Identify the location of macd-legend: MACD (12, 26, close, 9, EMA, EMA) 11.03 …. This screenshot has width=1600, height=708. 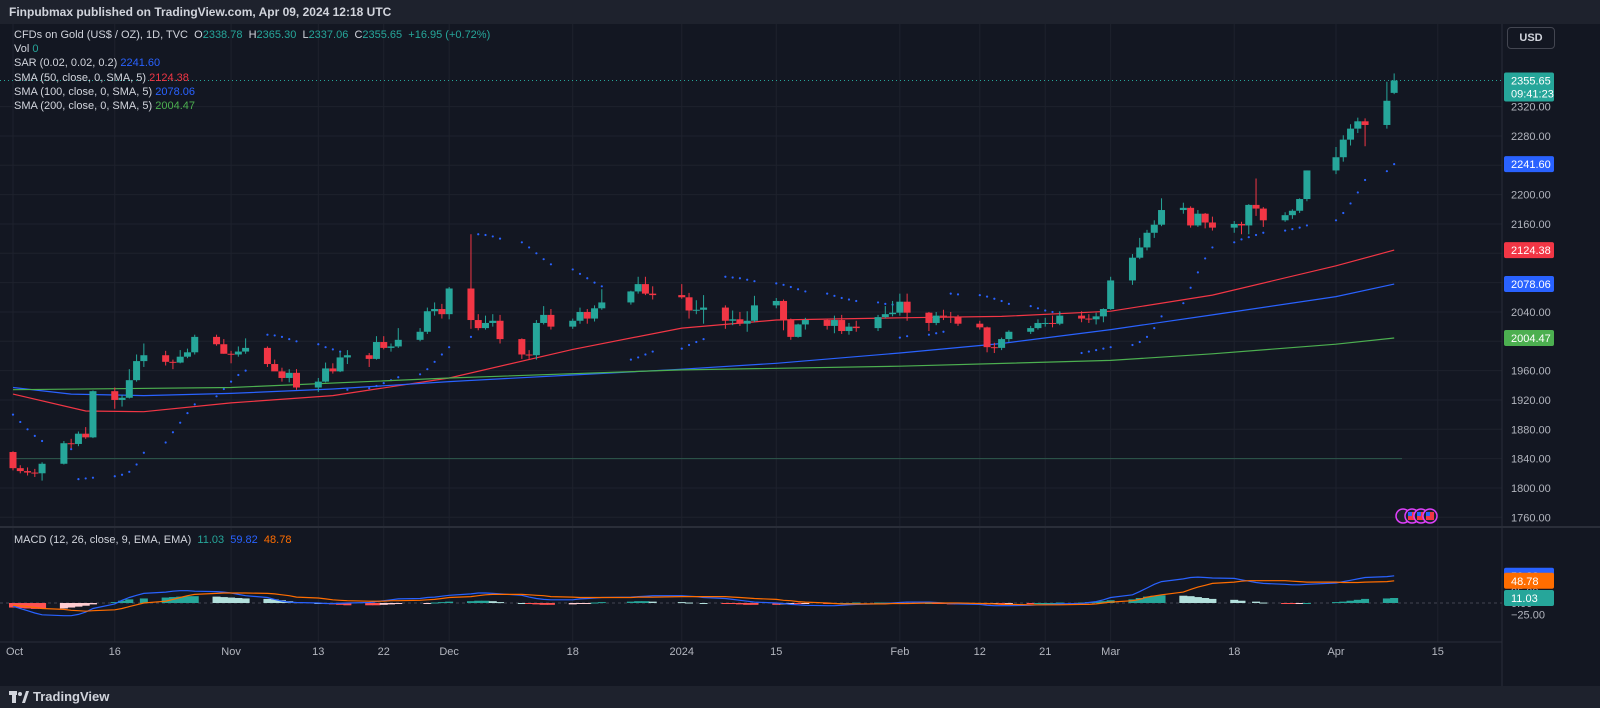
(152, 540).